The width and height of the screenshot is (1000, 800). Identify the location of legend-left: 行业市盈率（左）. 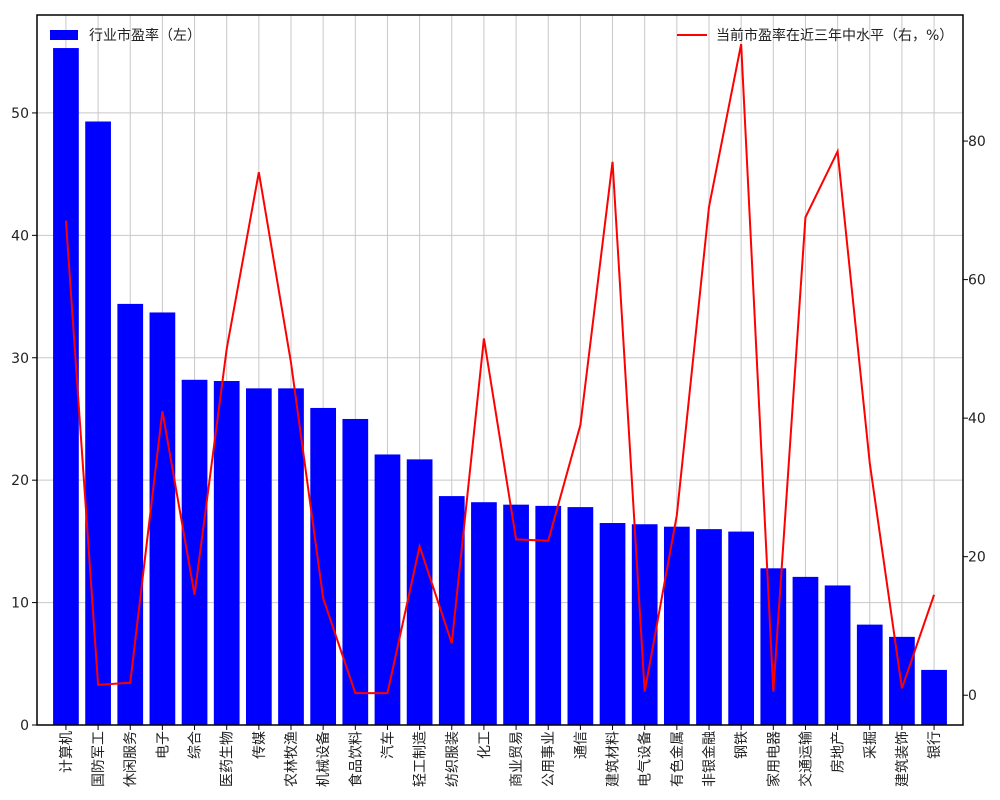
(125, 35).